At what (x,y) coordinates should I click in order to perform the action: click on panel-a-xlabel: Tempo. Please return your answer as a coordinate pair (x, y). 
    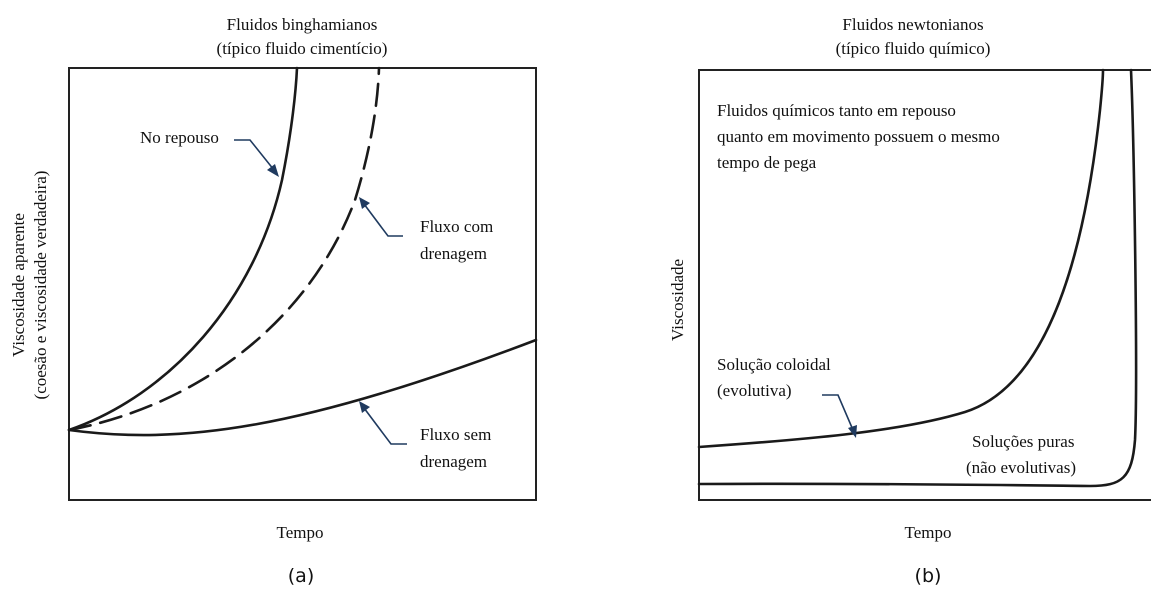
    Looking at the image, I should click on (300, 532).